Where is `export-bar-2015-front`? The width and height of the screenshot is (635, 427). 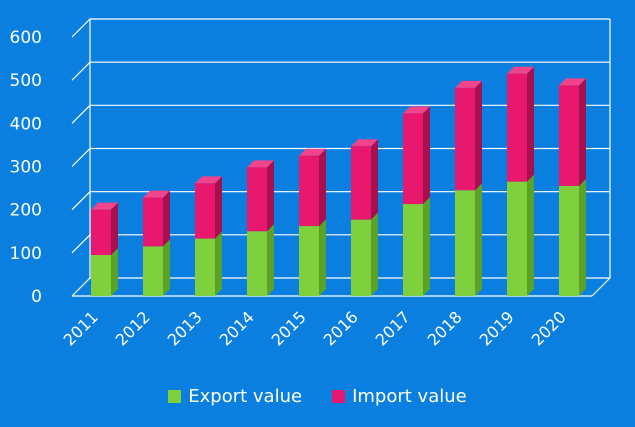 export-bar-2015-front is located at coordinates (309, 261).